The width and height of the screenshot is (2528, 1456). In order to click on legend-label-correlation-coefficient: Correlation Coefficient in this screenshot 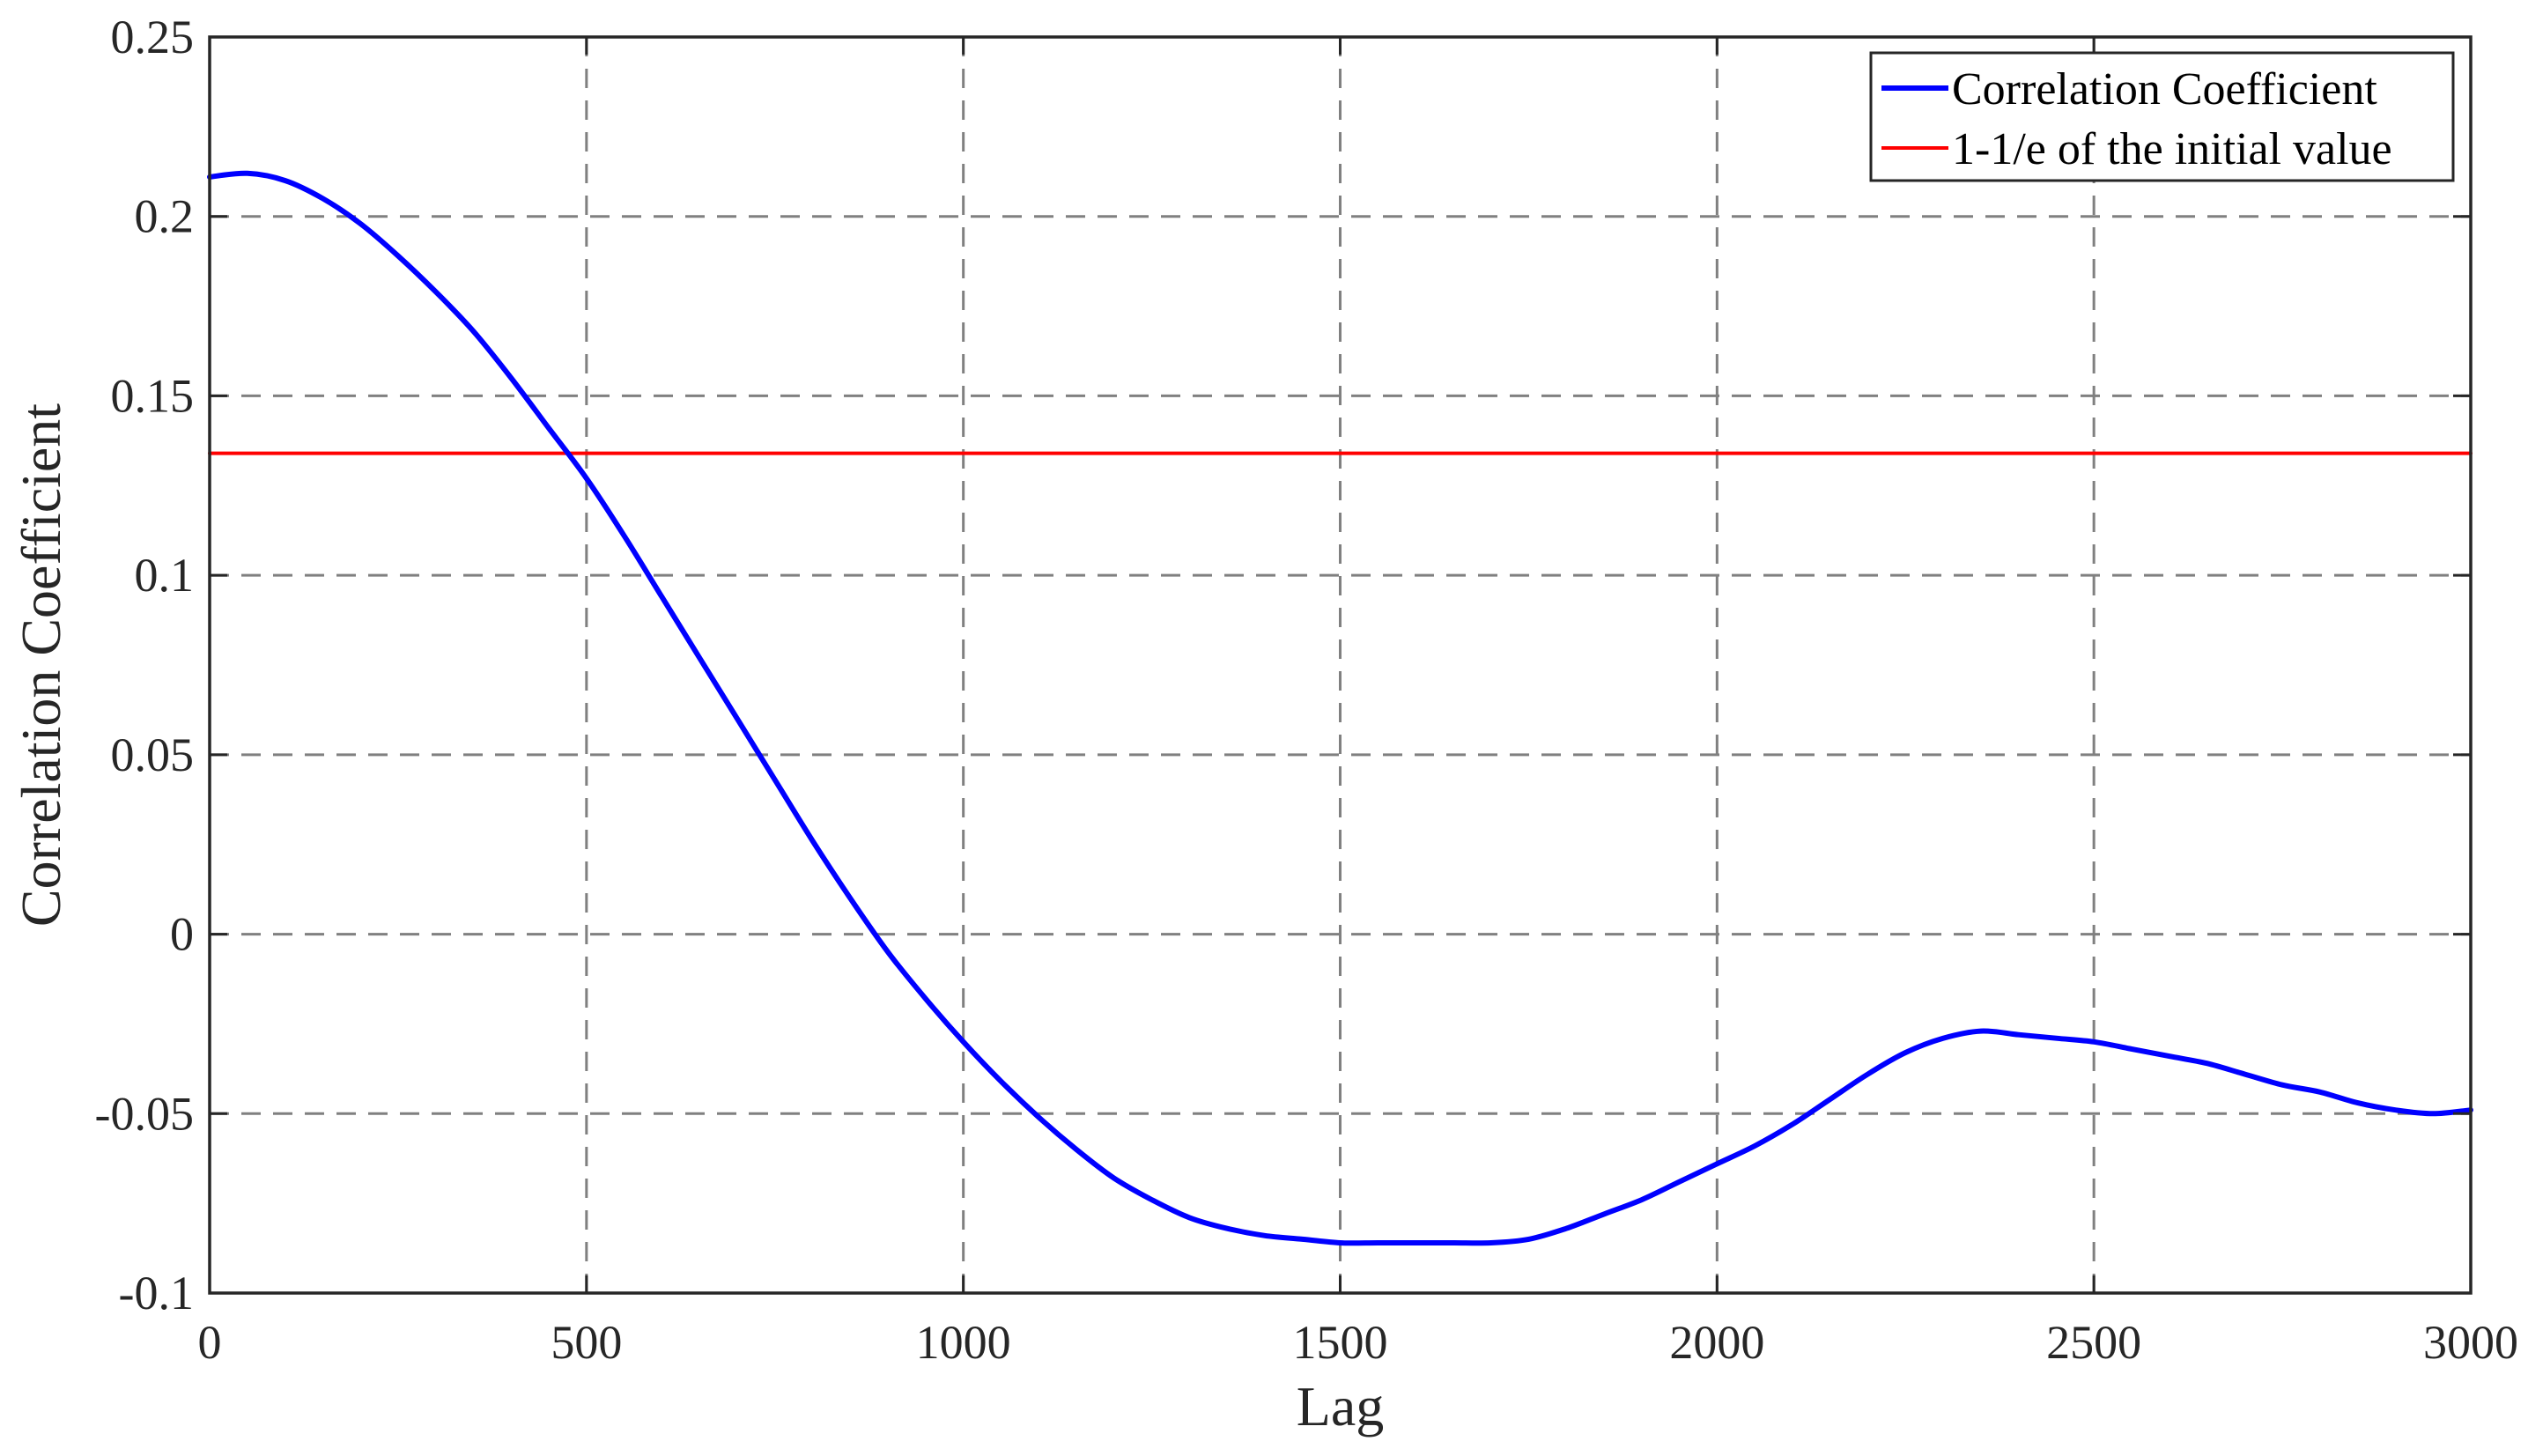, I will do `click(2164, 89)`.